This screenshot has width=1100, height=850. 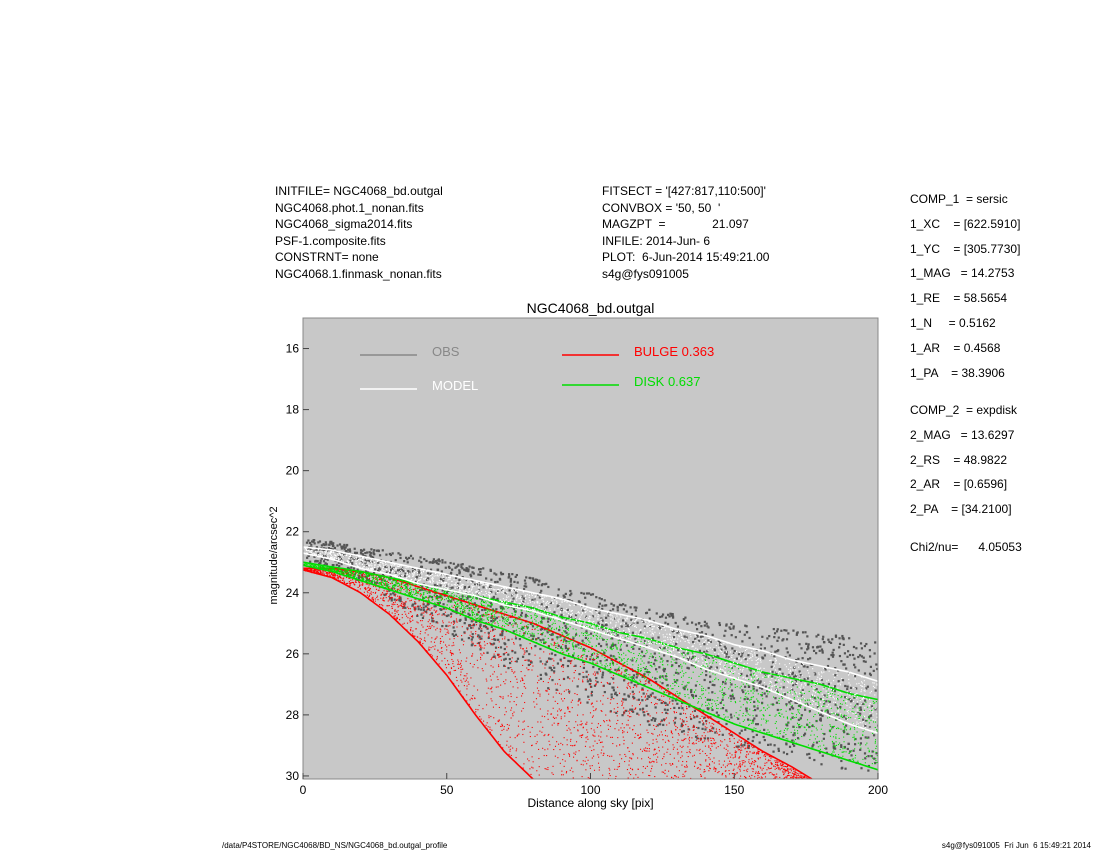 I want to click on fit-parameter: 1_MAG = 14.2753, so click(x=962, y=273).